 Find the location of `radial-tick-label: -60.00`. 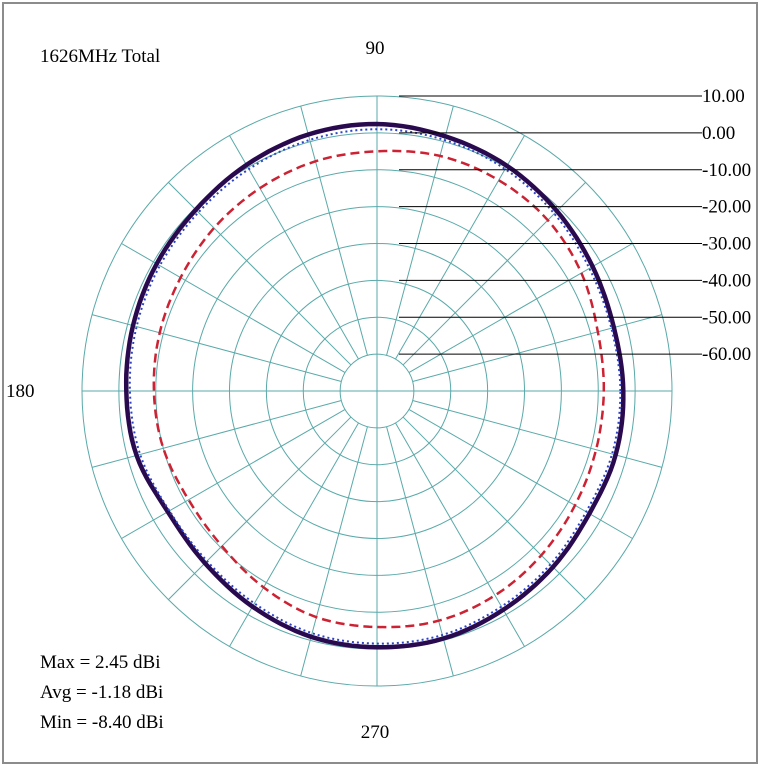

radial-tick-label: -60.00 is located at coordinates (726, 354).